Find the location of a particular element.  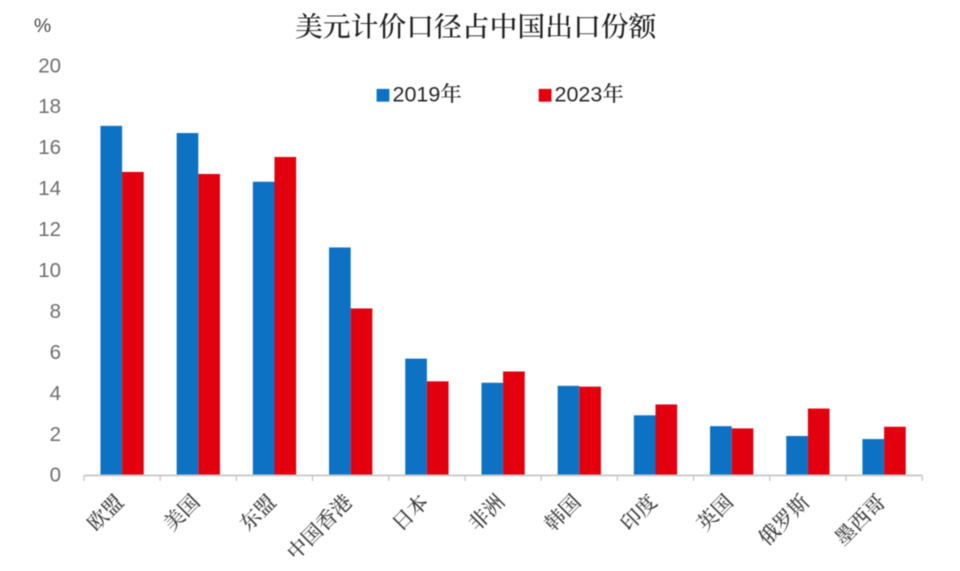

svg-text: 16 is located at coordinates (49, 147).